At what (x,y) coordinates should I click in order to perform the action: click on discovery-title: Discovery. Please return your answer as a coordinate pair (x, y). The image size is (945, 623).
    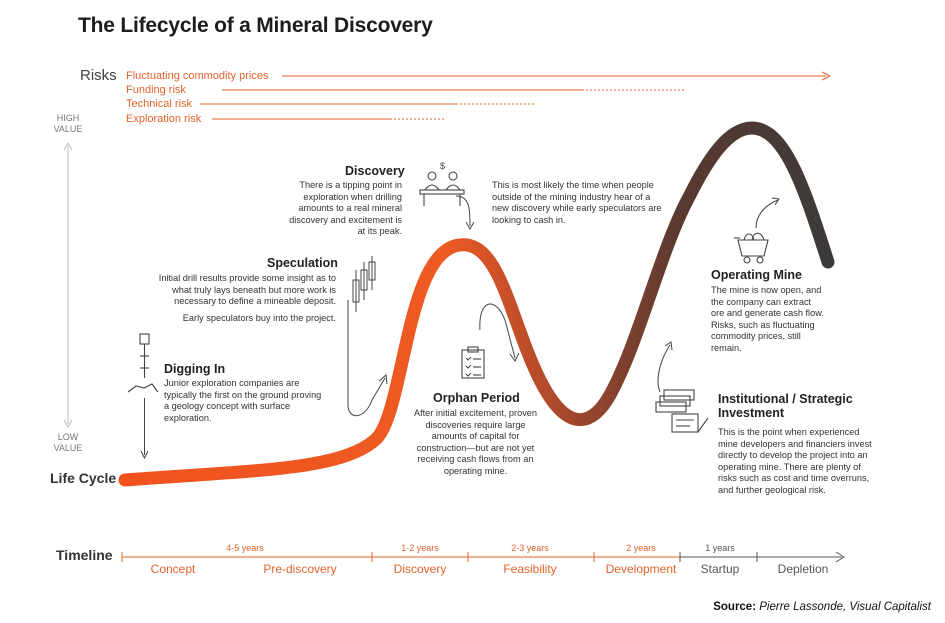
    Looking at the image, I should click on (375, 171).